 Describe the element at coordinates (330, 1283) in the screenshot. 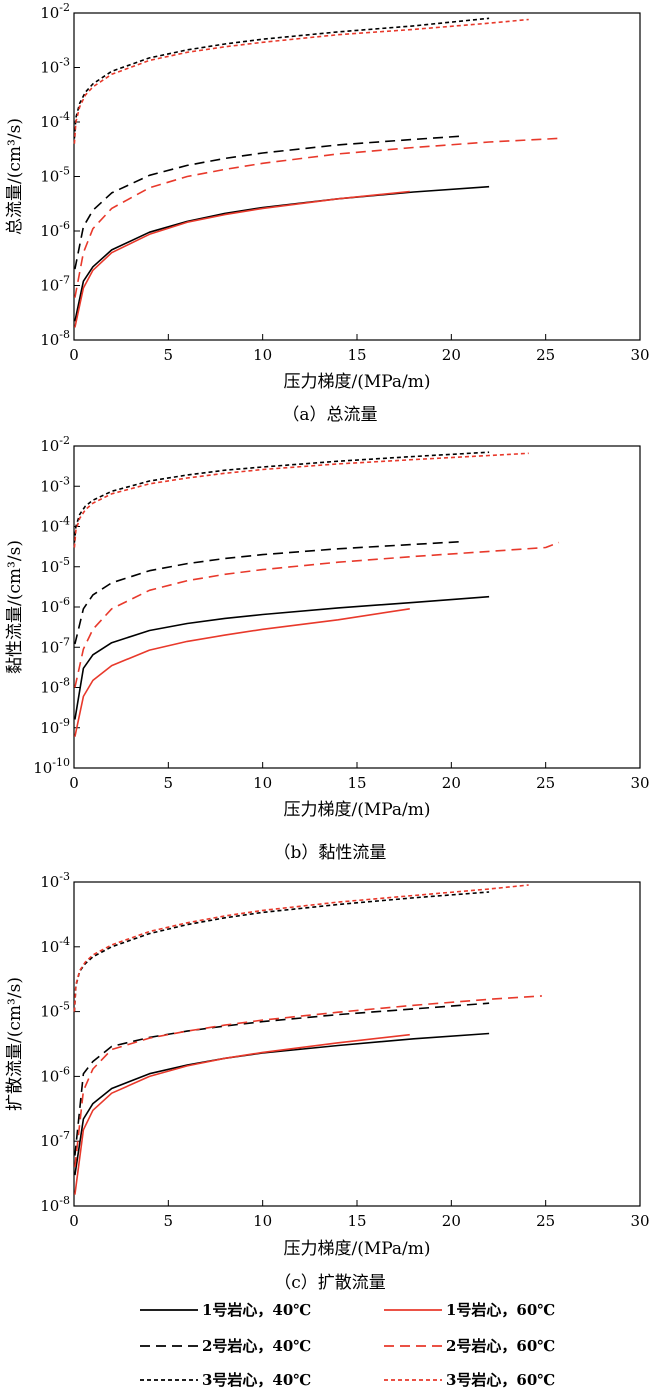

I see `panel-caption: （c）扩散流量` at that location.